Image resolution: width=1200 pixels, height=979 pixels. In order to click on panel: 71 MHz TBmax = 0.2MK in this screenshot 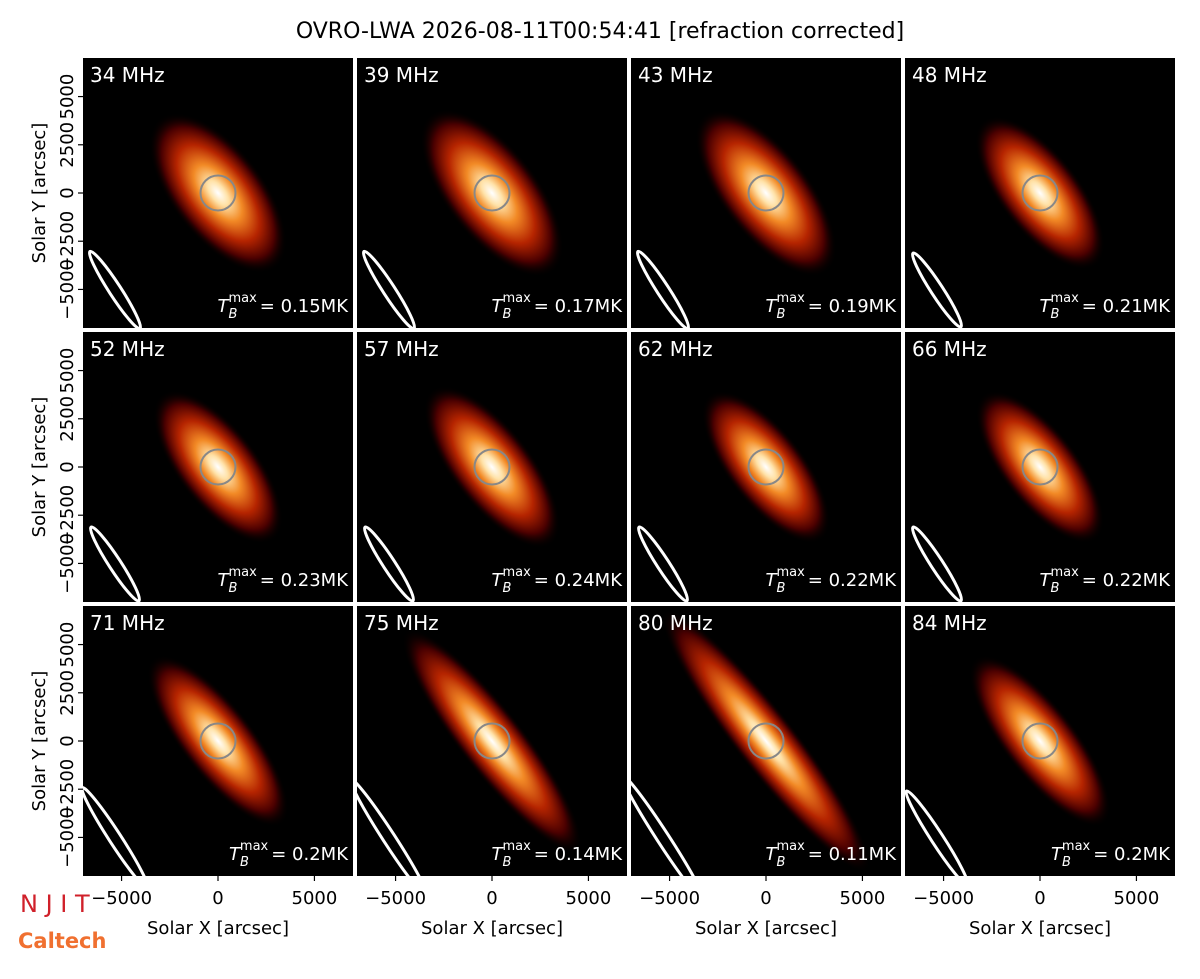, I will do `click(218, 741)`.